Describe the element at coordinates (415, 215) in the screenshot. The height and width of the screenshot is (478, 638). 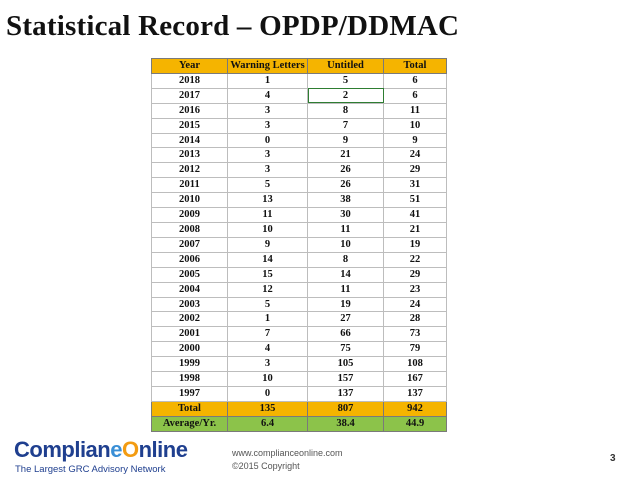
I see `cell-total: 41` at that location.